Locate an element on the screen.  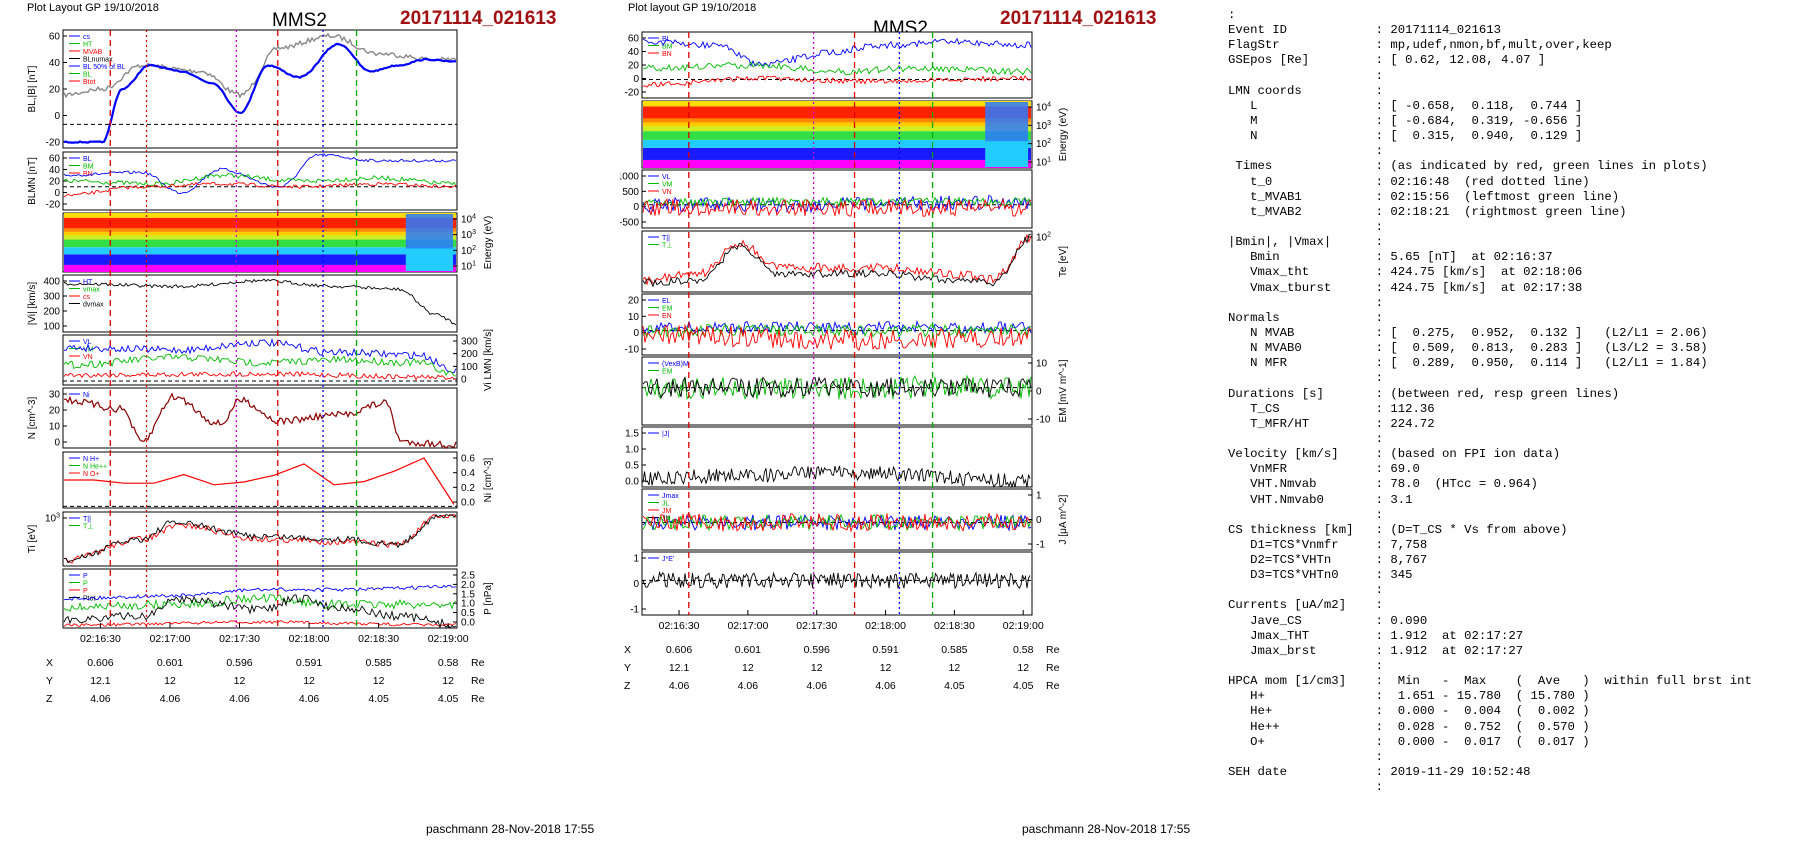
time-tick-label: 02:17:00 is located at coordinates (170, 639).